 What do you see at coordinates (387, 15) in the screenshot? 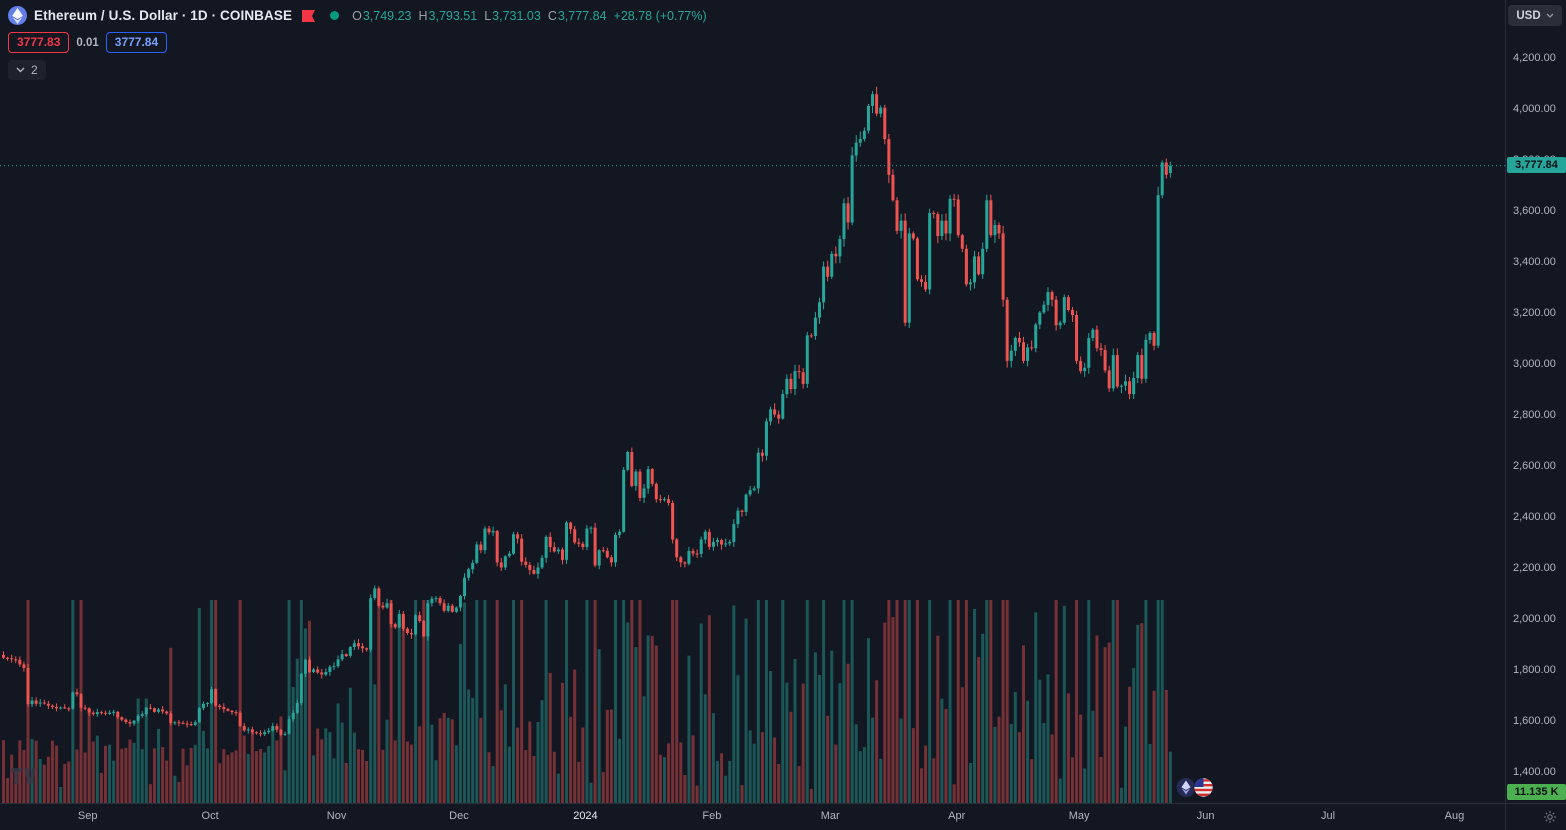
I see `ohlc-open-value: 3,749.23` at bounding box center [387, 15].